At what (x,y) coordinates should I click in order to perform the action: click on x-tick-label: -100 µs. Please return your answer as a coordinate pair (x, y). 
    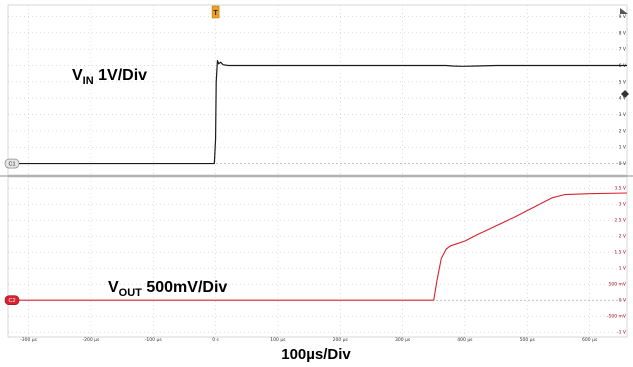
    Looking at the image, I should click on (154, 340).